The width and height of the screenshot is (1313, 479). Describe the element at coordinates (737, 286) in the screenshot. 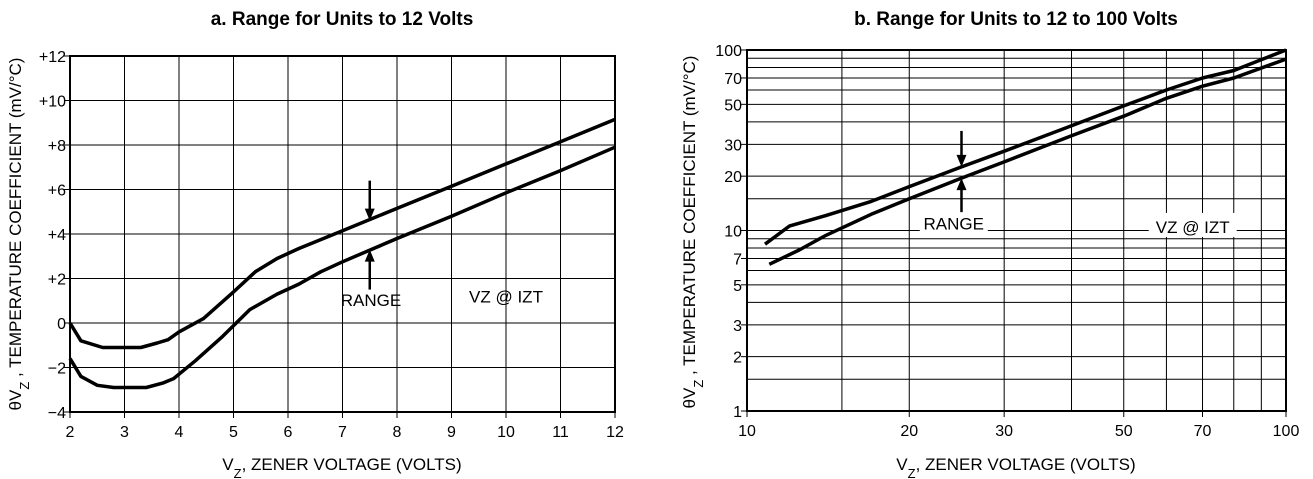

I see `chart-b-ytick-label: 5` at that location.